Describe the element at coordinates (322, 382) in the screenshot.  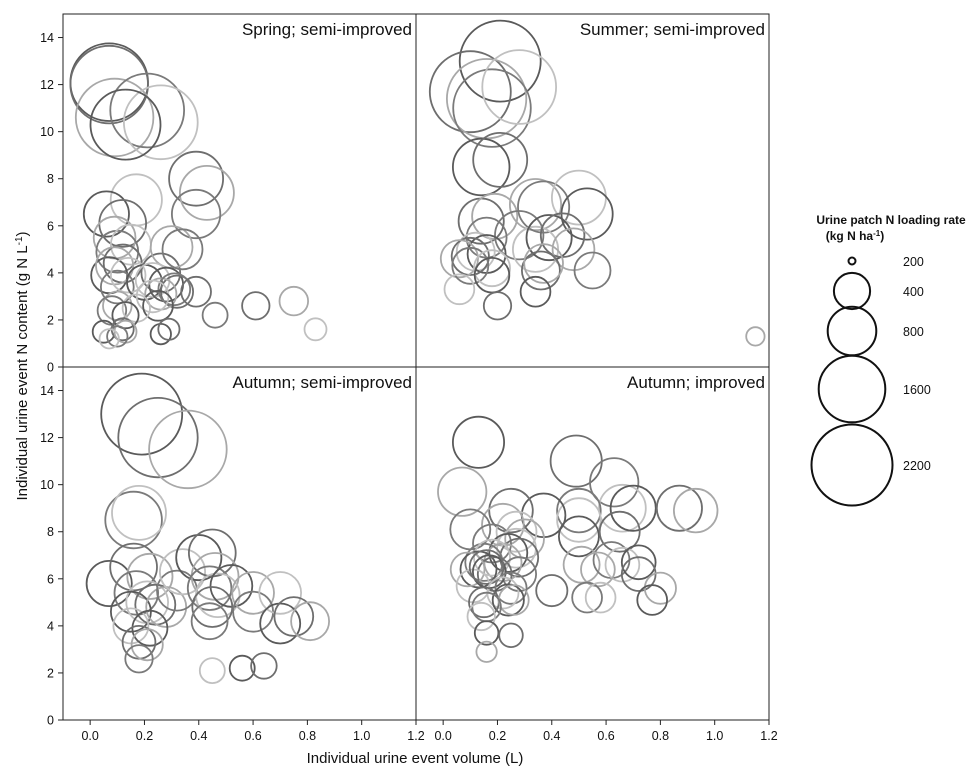
I see `panel-title: Autumn; semi-improved` at that location.